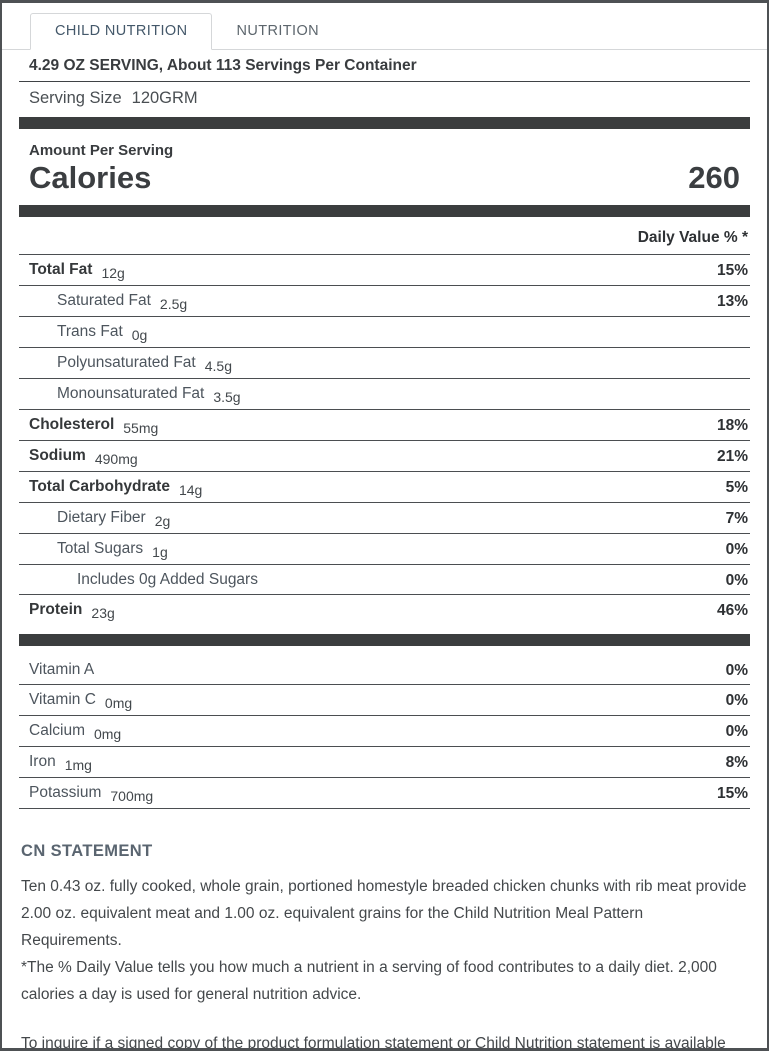 Image resolution: width=769 pixels, height=1051 pixels. Describe the element at coordinates (736, 518) in the screenshot. I see `nutrient-daily-value: 7%` at that location.